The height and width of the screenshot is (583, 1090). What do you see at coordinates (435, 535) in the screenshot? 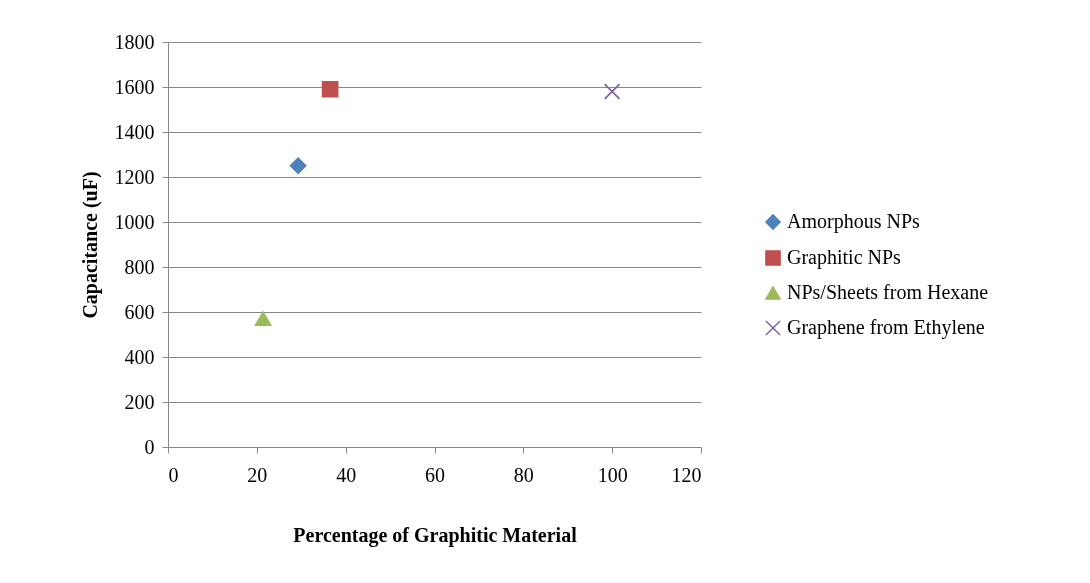
I see `x-axis-title: Percentage of Graphitic Material` at bounding box center [435, 535].